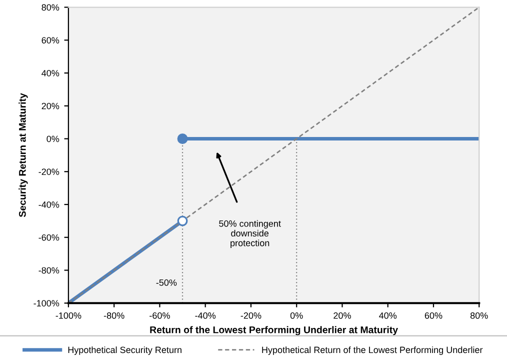 The width and height of the screenshot is (507, 363). I want to click on x-tick-label: 40%, so click(388, 315).